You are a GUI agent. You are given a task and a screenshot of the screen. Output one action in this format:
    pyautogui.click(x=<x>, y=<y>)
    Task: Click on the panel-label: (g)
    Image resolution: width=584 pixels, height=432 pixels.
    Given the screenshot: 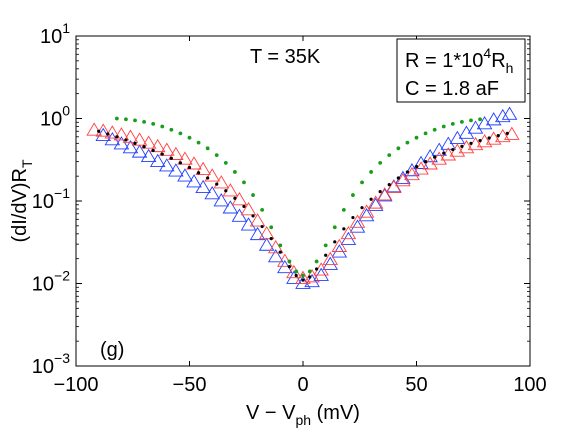 What is the action you would take?
    pyautogui.click(x=112, y=350)
    